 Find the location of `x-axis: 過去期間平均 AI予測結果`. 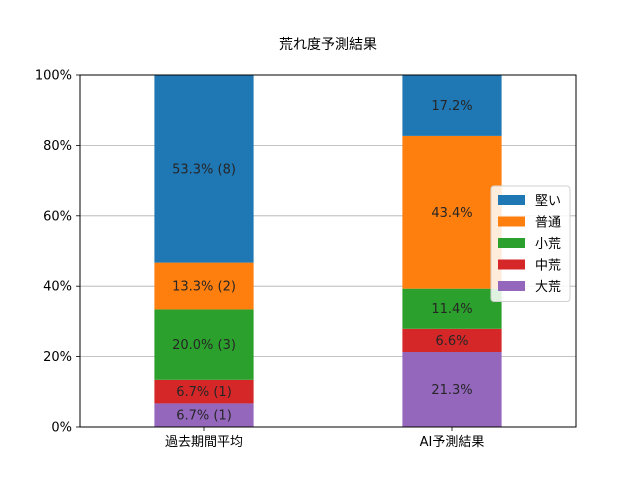

x-axis: 過去期間平均 AI予測結果 is located at coordinates (324, 438).